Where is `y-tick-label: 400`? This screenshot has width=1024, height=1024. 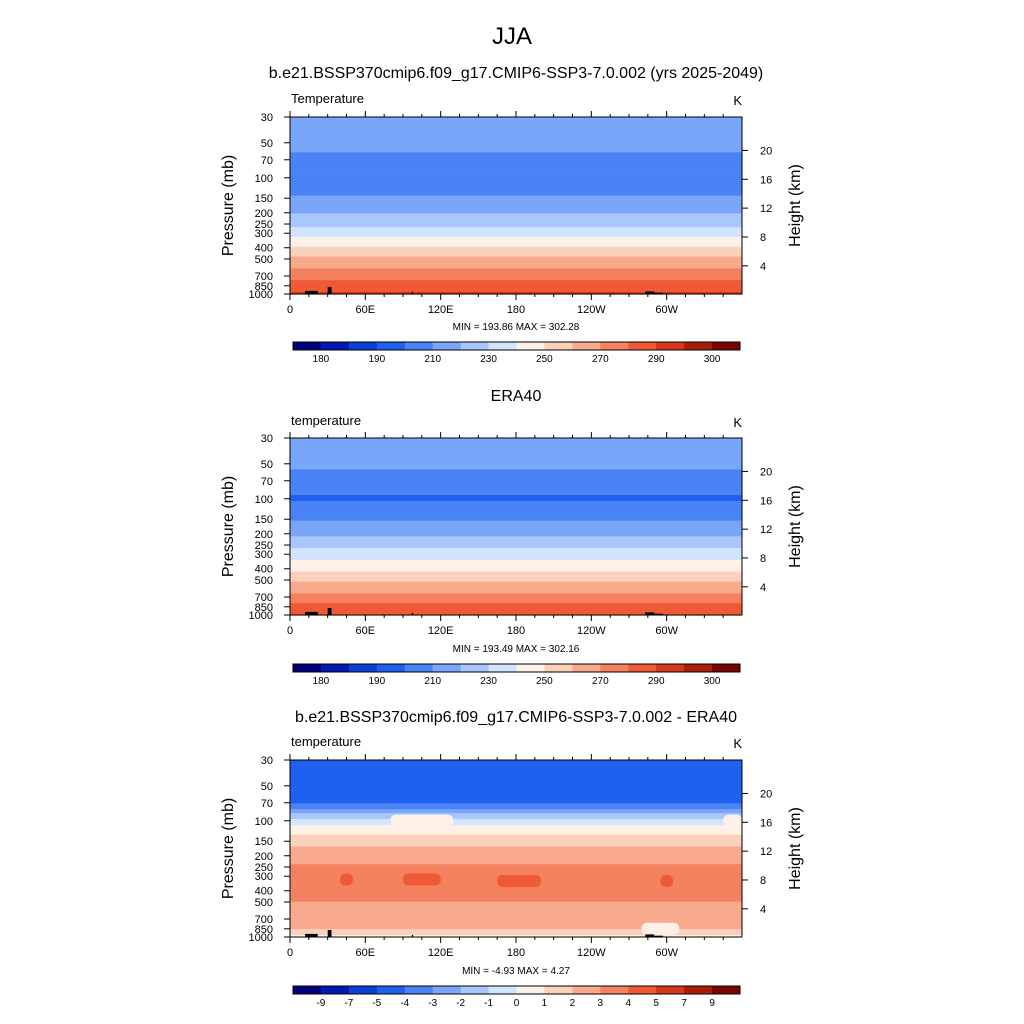 y-tick-label: 400 is located at coordinates (264, 892).